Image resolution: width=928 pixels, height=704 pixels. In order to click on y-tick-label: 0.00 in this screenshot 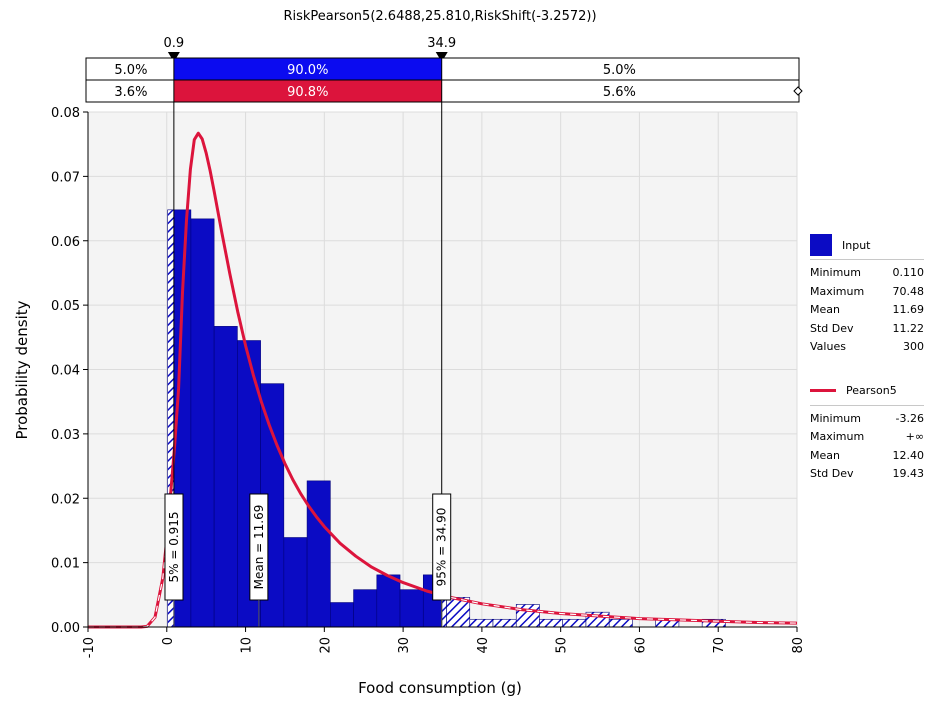, I will do `click(65, 628)`.